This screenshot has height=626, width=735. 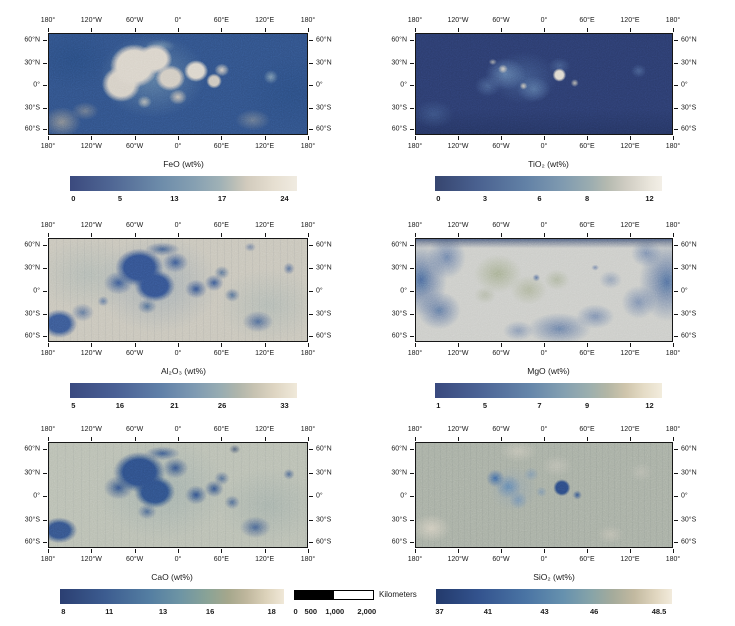 I want to click on panel-title: FeO (wt%), so click(x=183, y=164).